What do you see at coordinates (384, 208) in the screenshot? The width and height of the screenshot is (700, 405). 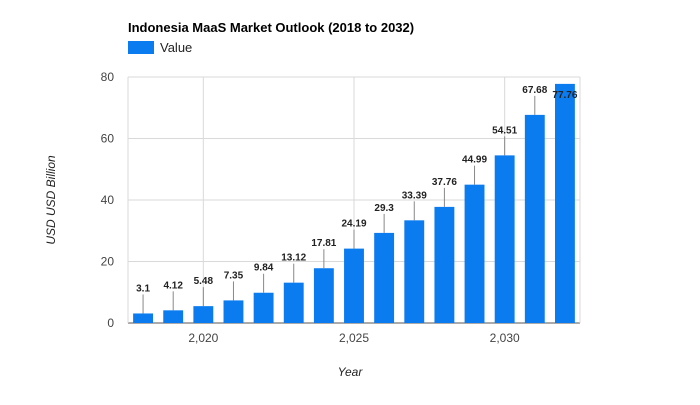 I see `data-label: 29.3` at bounding box center [384, 208].